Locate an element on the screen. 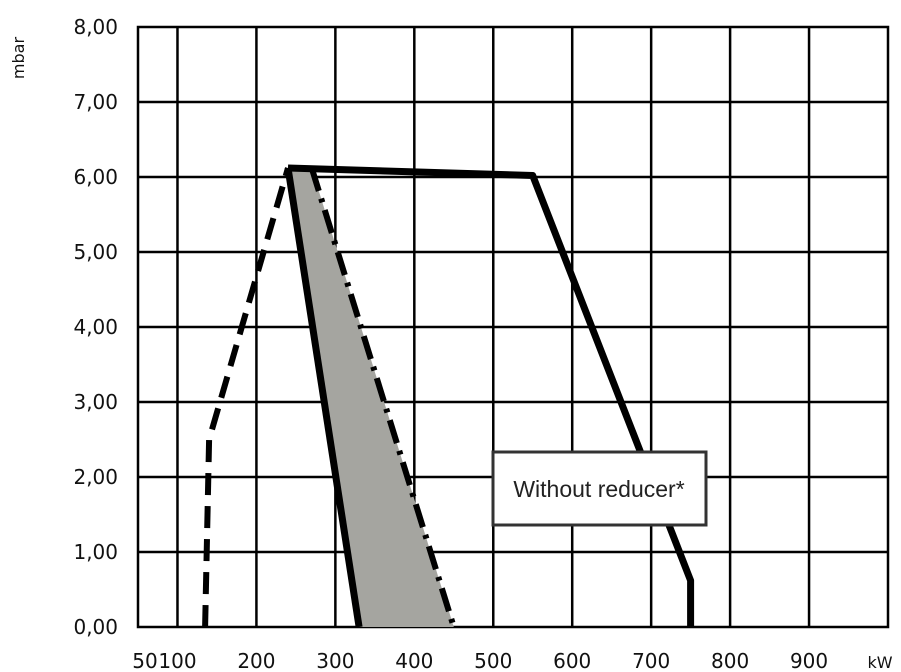  x-tick-label: 500 is located at coordinates (493, 660).